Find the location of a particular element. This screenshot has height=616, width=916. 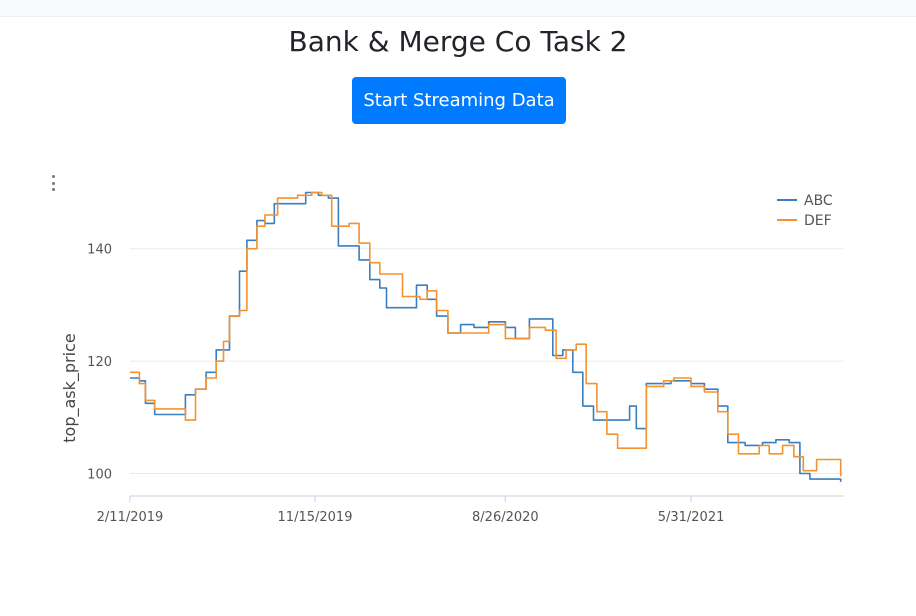

legend-label-def: DEF is located at coordinates (818, 221).